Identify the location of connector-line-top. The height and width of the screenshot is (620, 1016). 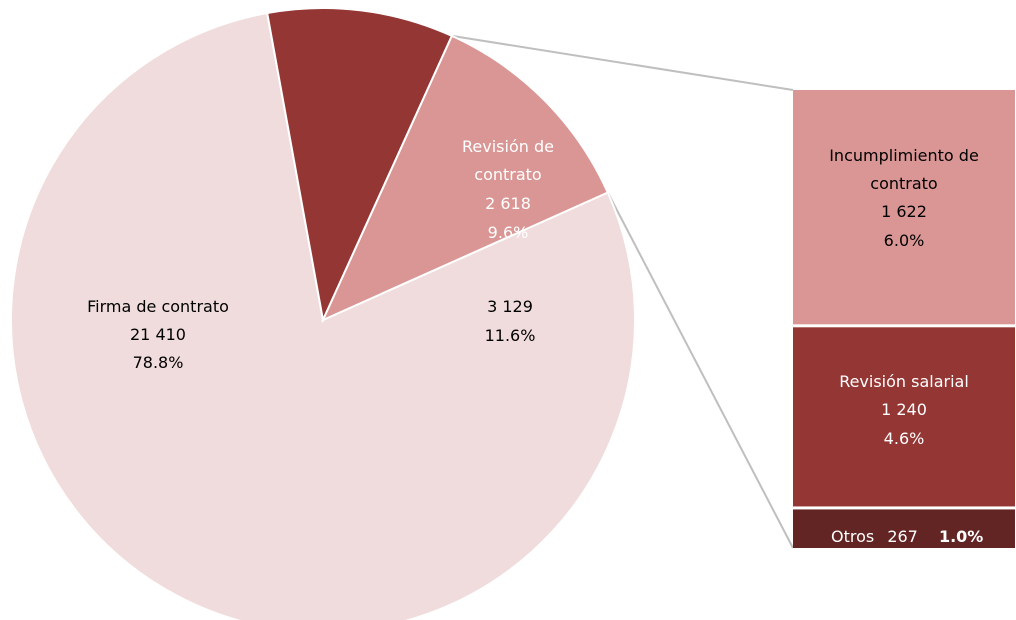
(622, 62).